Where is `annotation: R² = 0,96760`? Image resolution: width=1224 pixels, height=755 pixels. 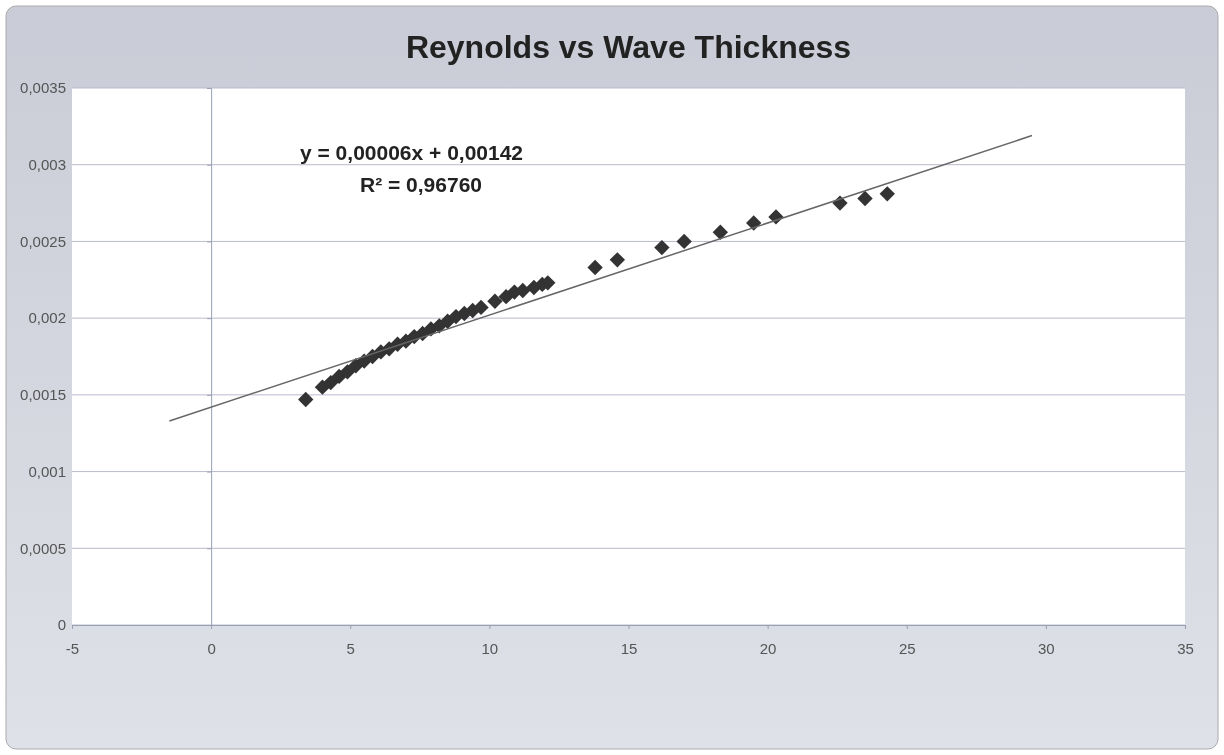 annotation: R² = 0,96760 is located at coordinates (421, 184).